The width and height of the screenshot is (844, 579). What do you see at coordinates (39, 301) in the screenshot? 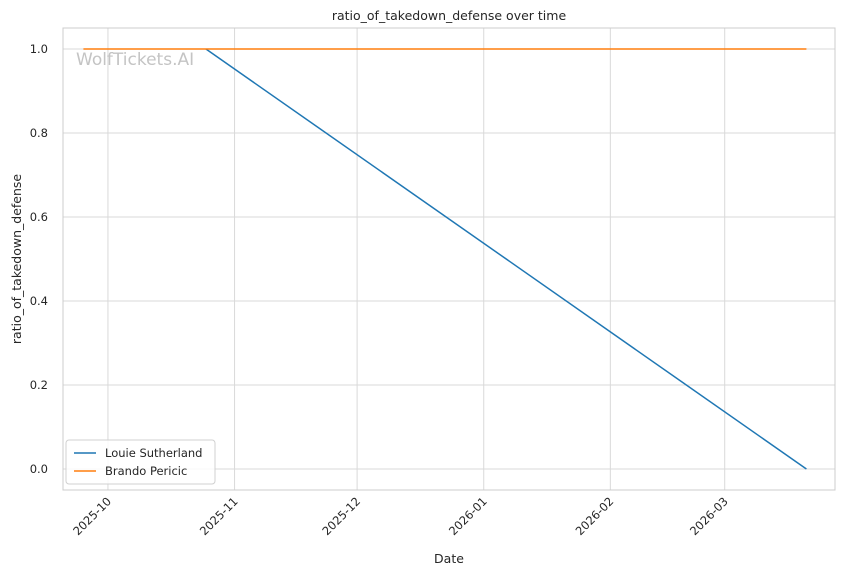
I see `y-tick-label: 0.4` at bounding box center [39, 301].